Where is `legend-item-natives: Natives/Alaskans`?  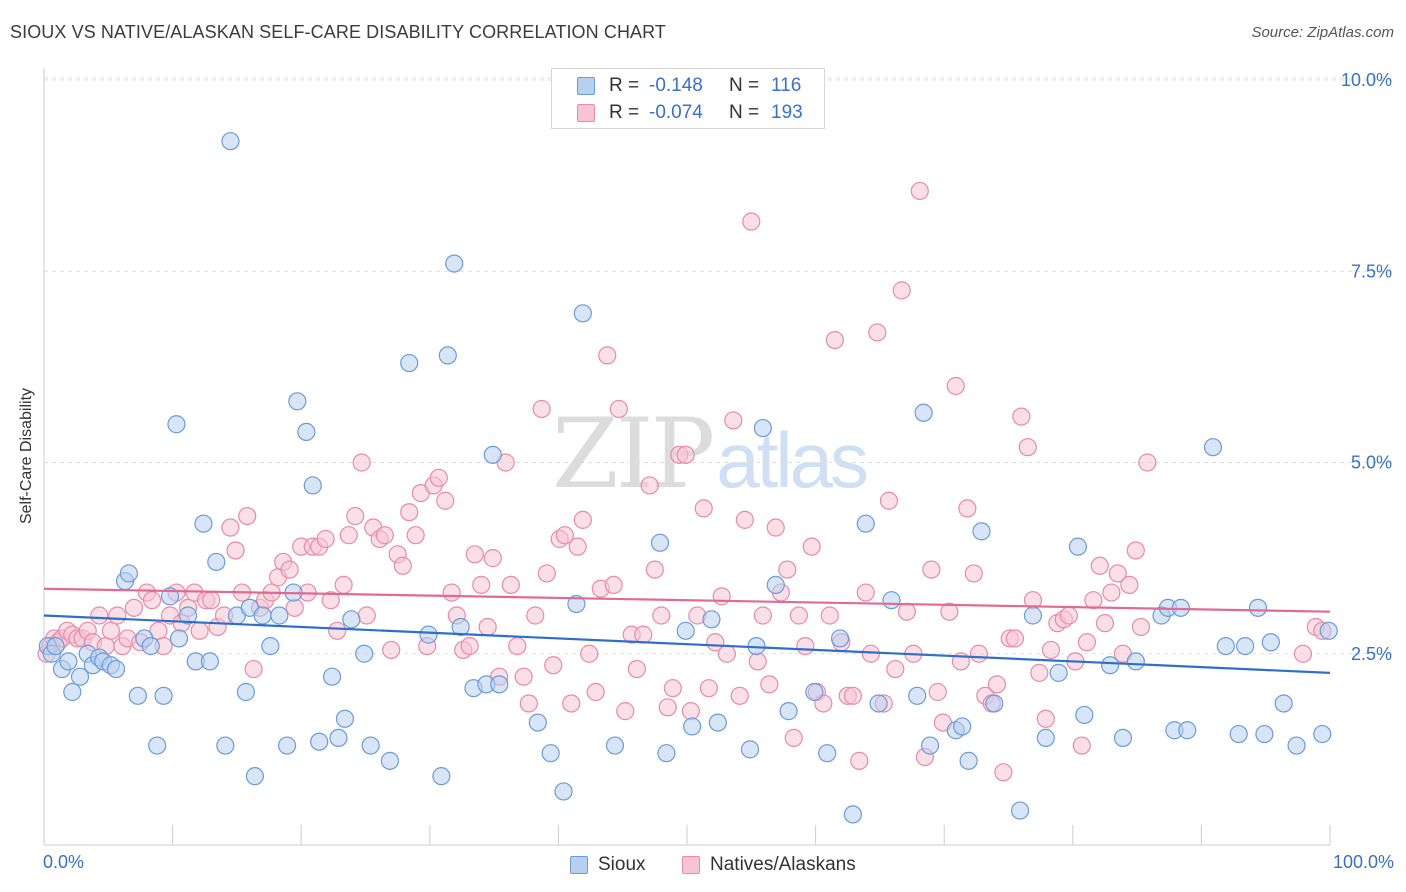 legend-item-natives: Natives/Alaskans is located at coordinates (769, 865).